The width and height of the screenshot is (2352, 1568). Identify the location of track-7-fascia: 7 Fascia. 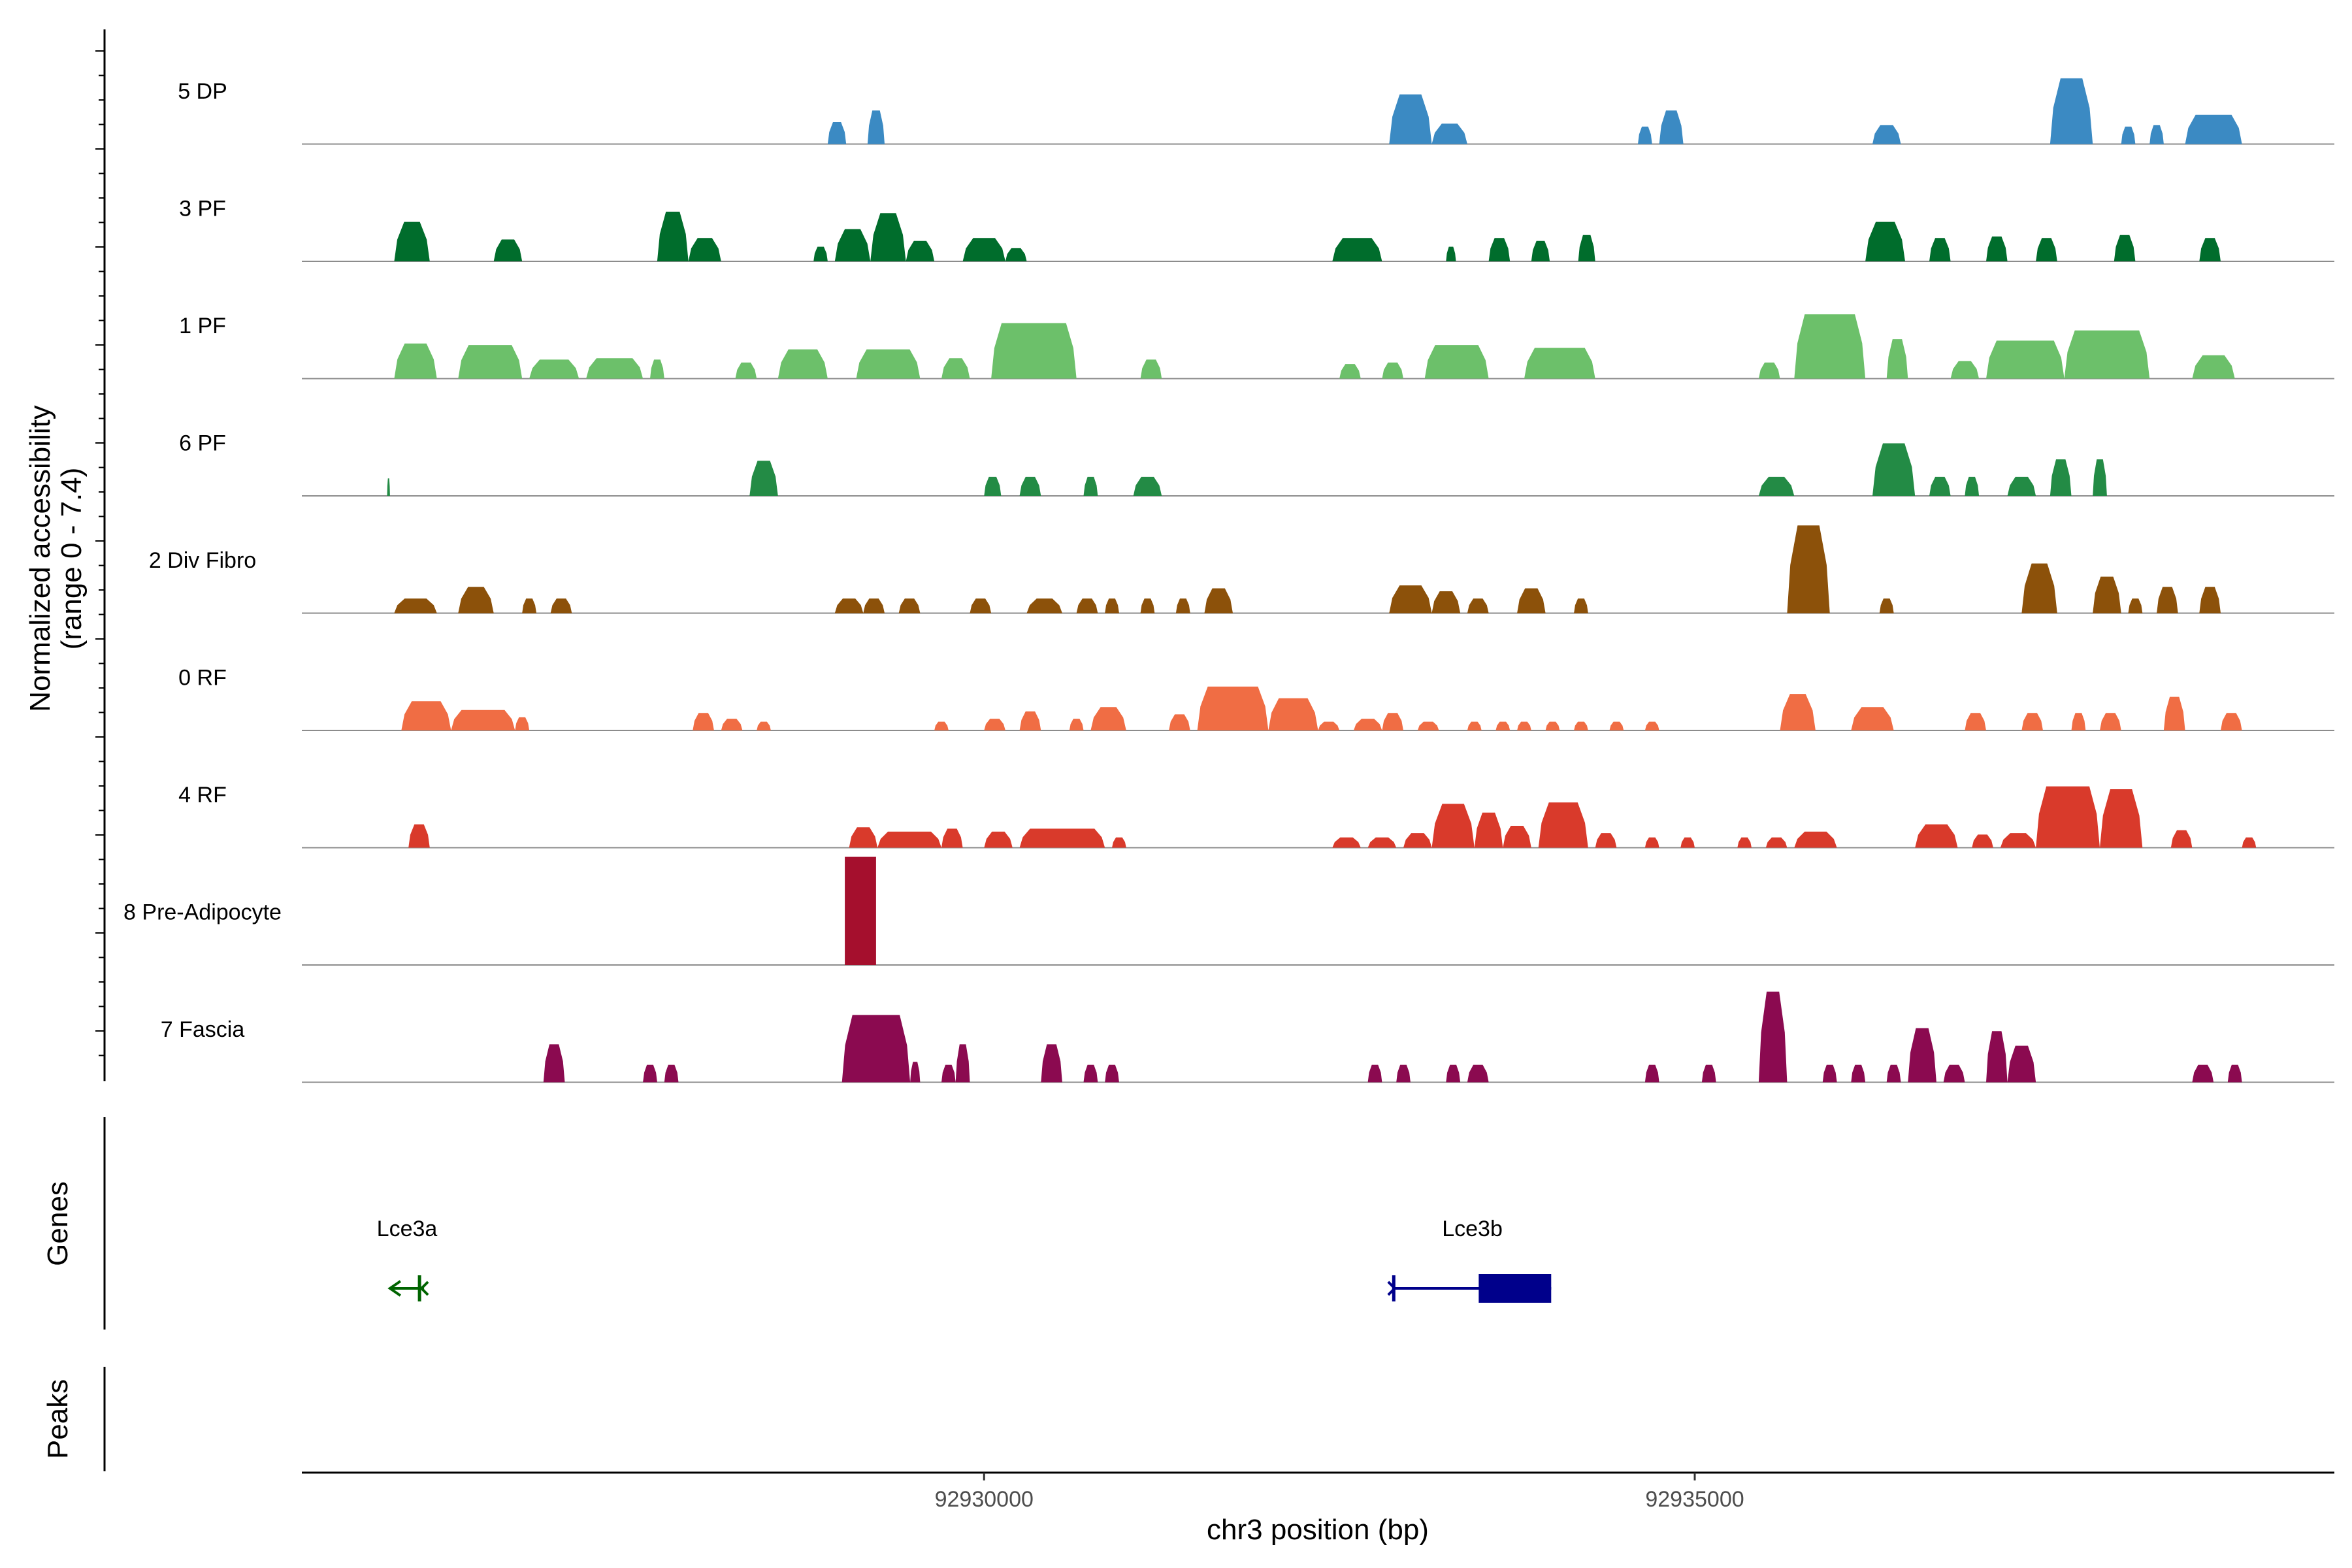
(1247, 1037).